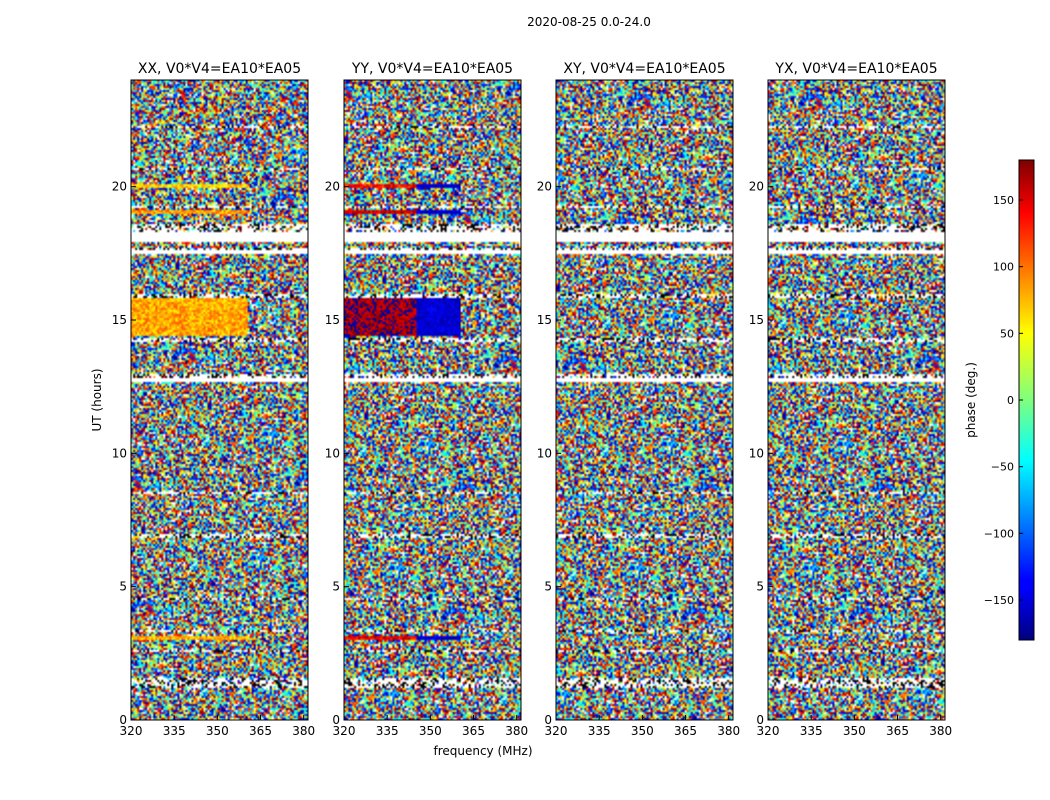 This screenshot has height=800, width=1050. I want to click on x-tick-label-3-335: 335, so click(811, 731).